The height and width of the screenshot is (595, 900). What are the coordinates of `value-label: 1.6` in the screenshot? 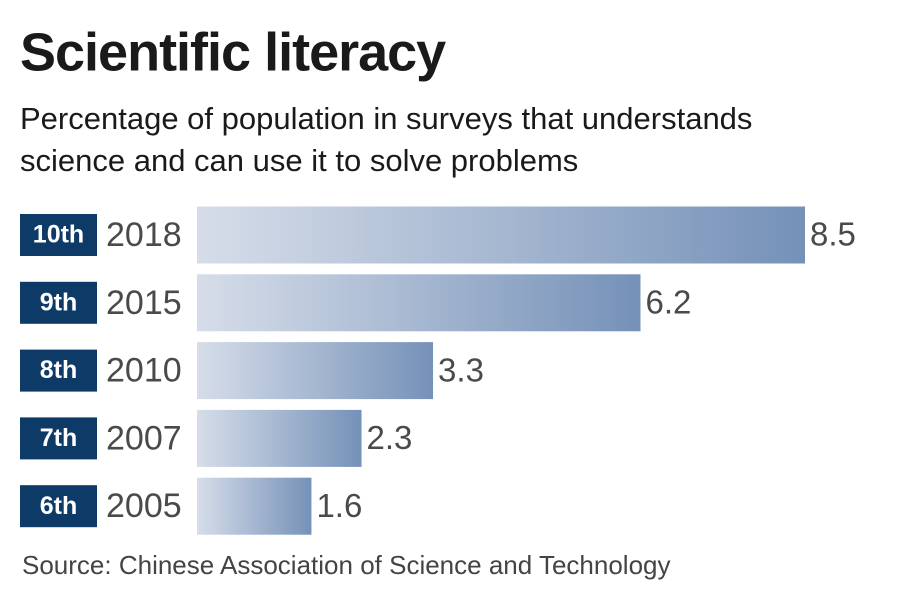 It's located at (339, 505).